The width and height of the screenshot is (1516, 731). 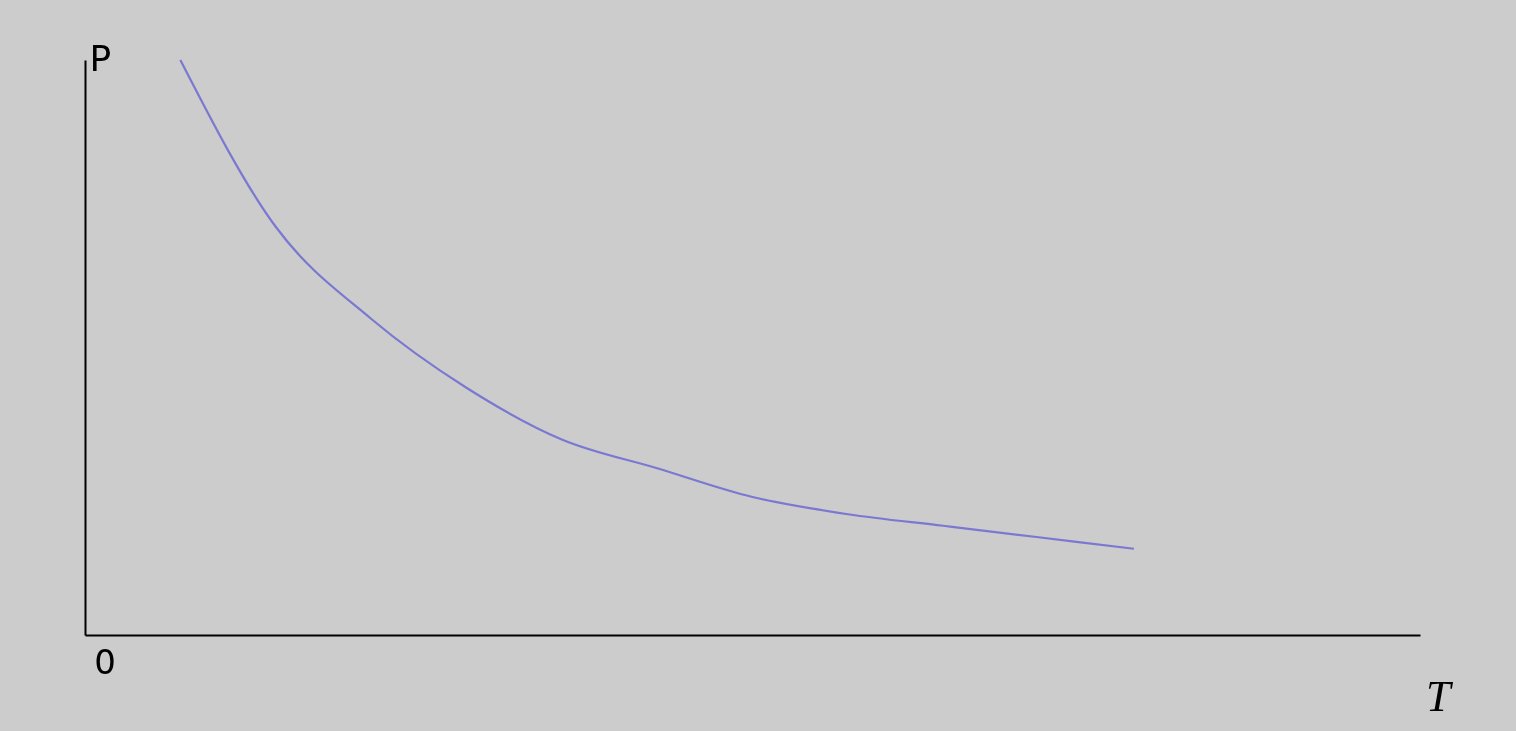 What do you see at coordinates (105, 662) in the screenshot?
I see `text: 0` at bounding box center [105, 662].